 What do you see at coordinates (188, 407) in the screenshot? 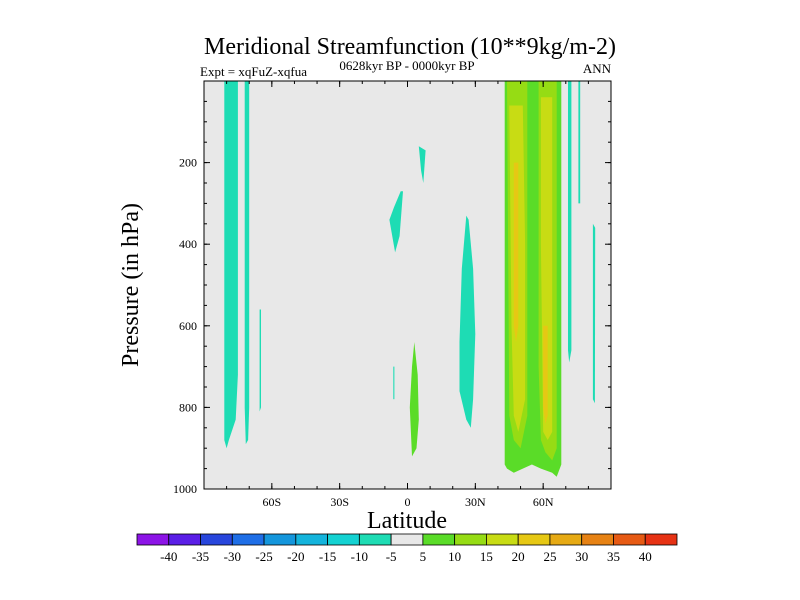
I see `y-tick-label: 800` at bounding box center [188, 407].